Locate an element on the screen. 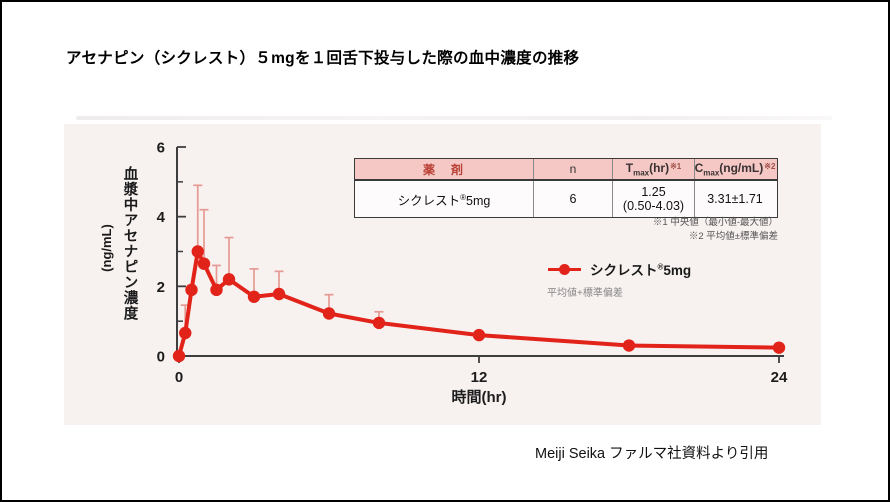 This screenshot has width=890, height=502. y-tick-label: 2 is located at coordinates (161, 287).